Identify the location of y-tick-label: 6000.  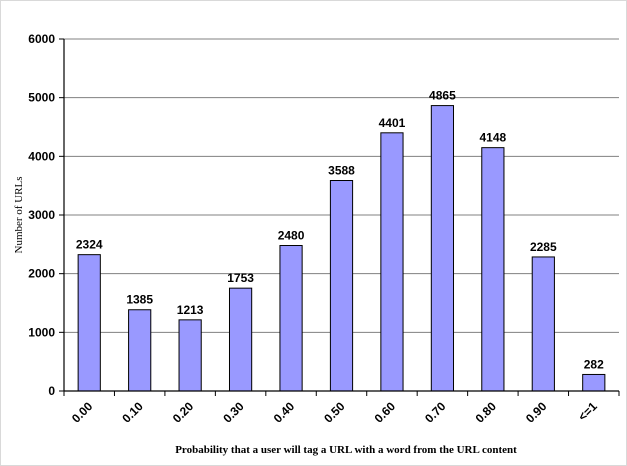
(41, 39).